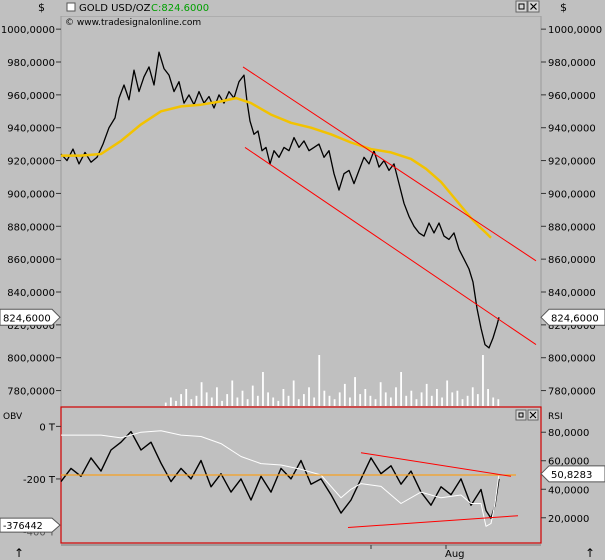 The height and width of the screenshot is (560, 605). What do you see at coordinates (31, 260) in the screenshot?
I see `y-tick-label-left: 860,0000` at bounding box center [31, 260].